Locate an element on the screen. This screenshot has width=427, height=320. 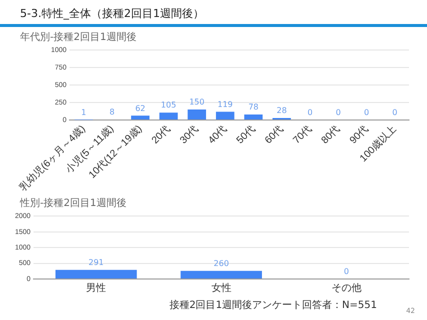
x-tick-label: 20代 is located at coordinates (161, 135).